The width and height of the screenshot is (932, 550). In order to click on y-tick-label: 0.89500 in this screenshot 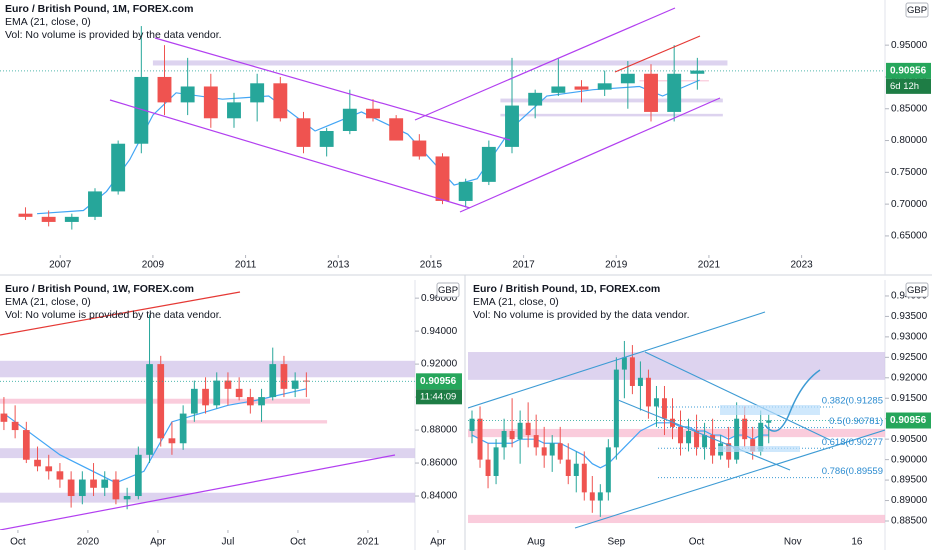, I will do `click(909, 480)`.